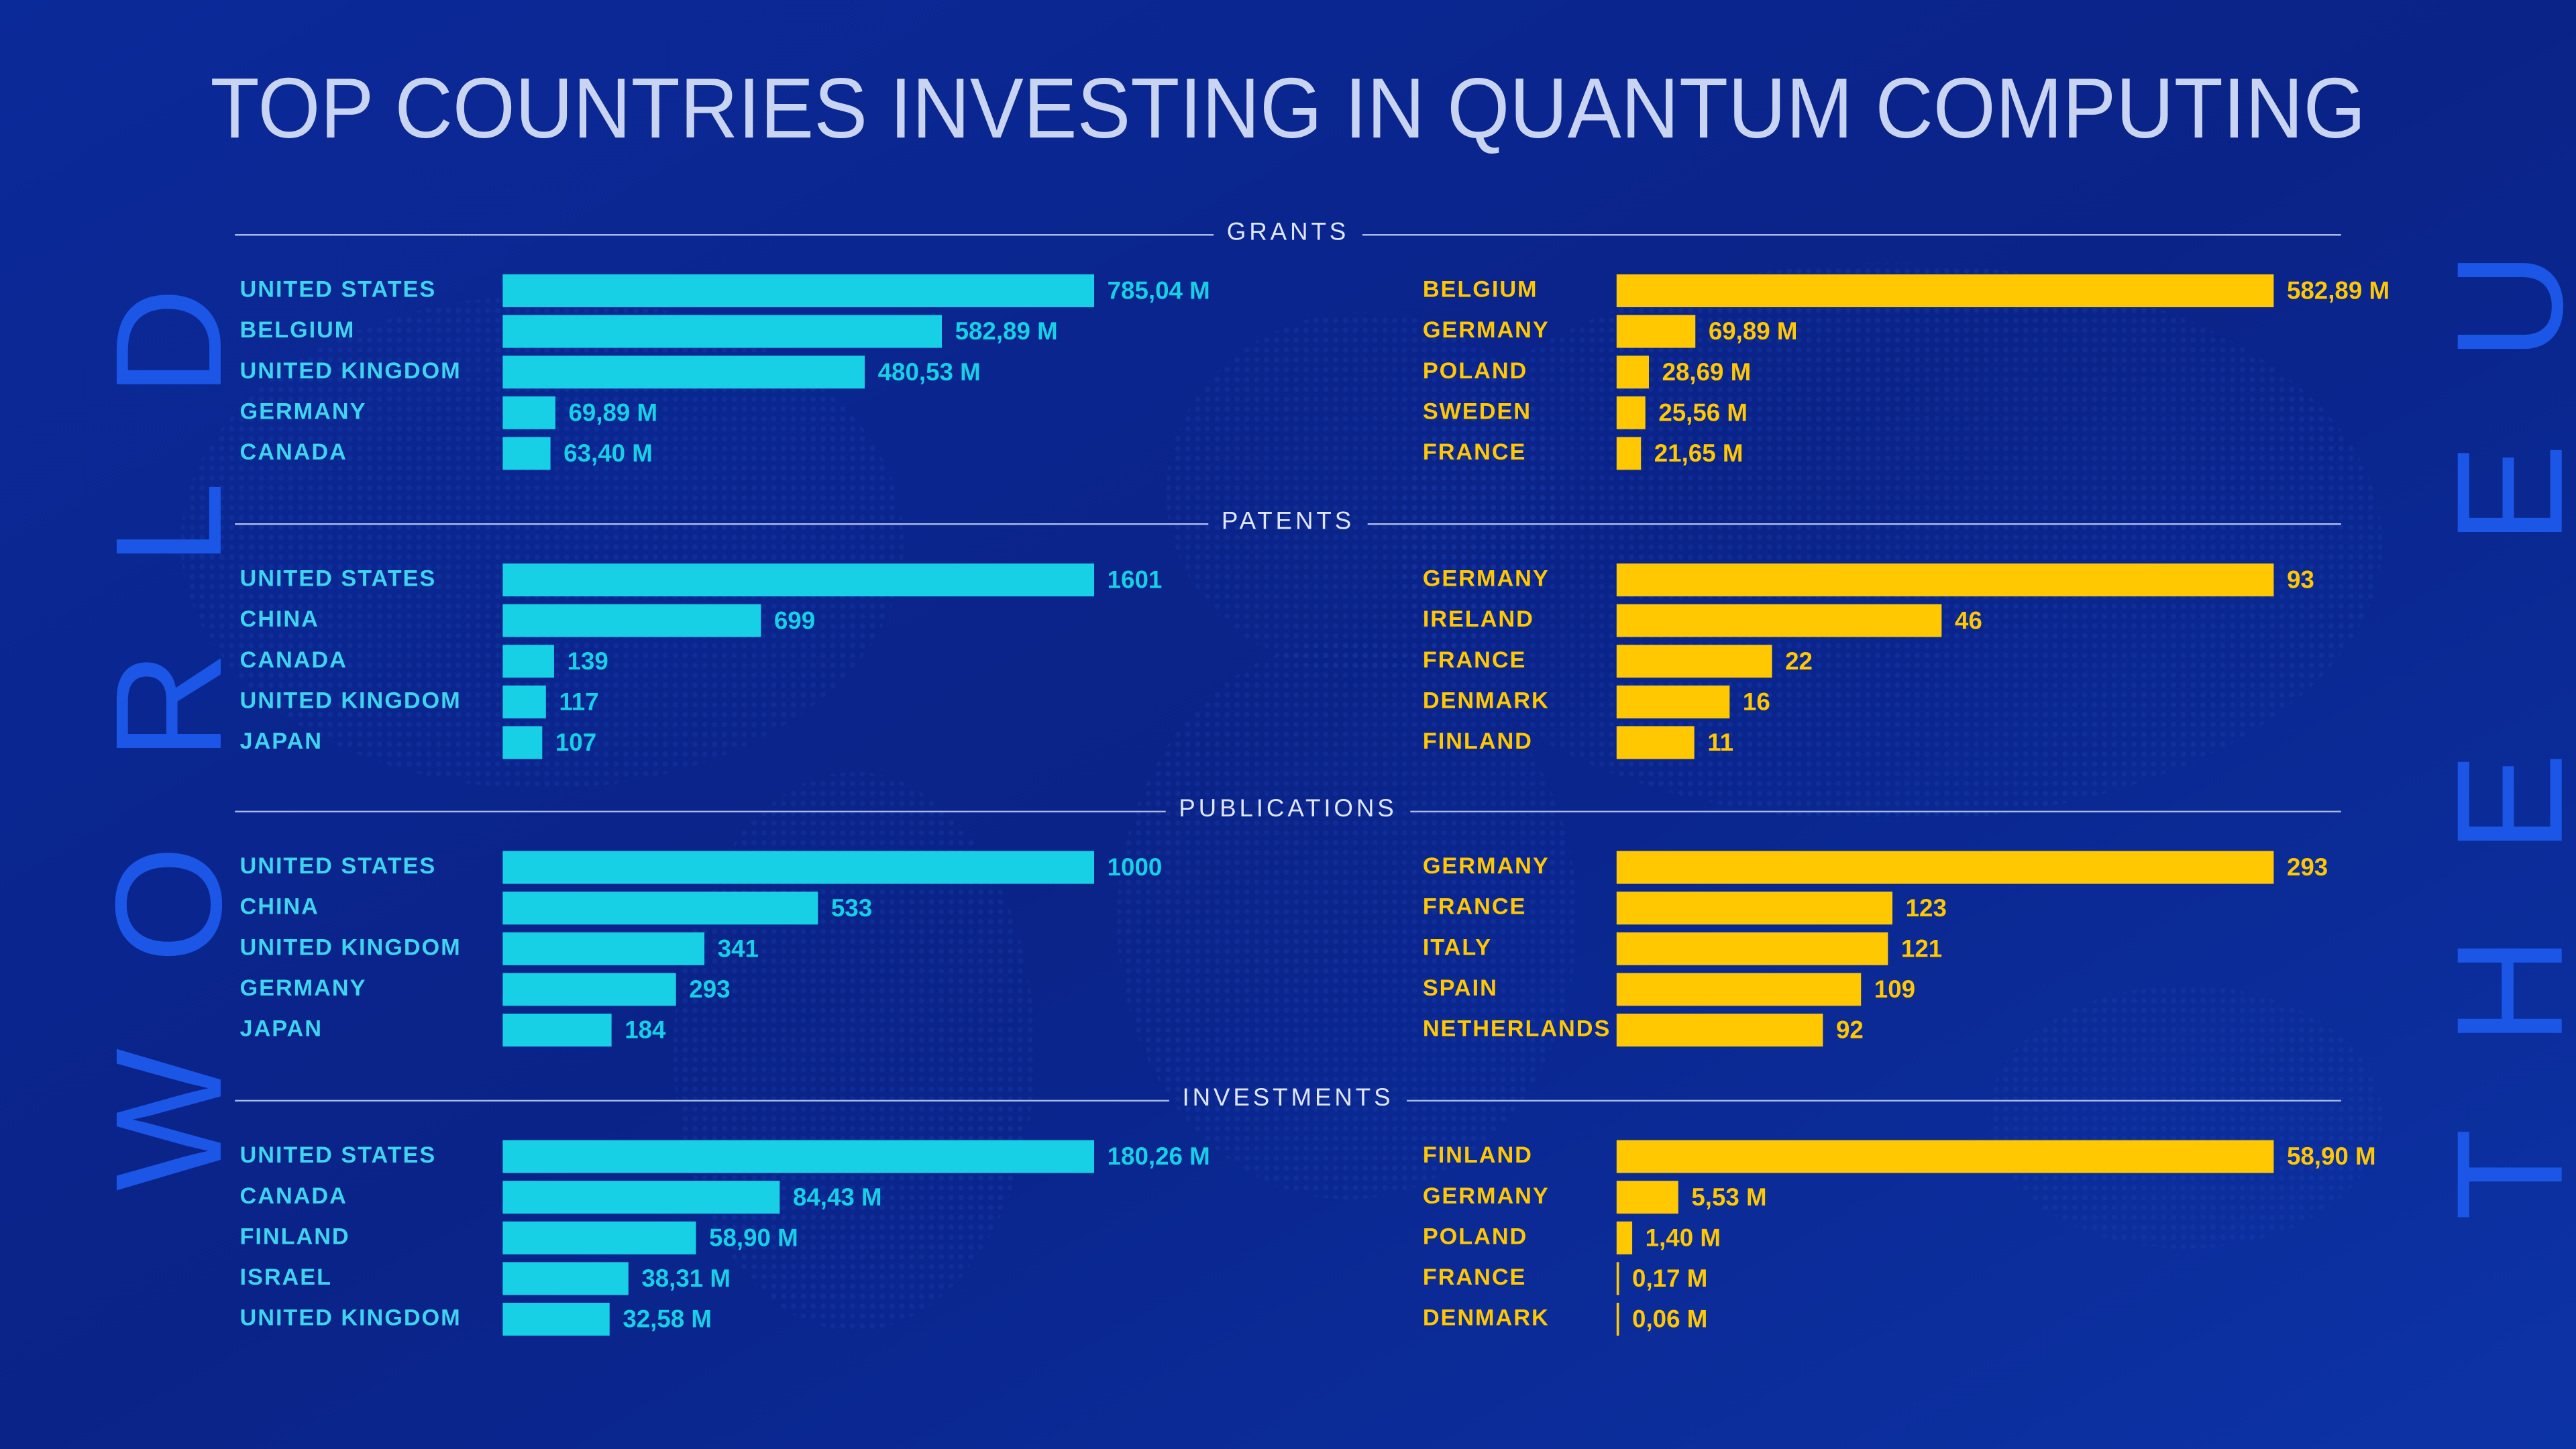 This screenshot has height=1449, width=2576. Describe the element at coordinates (1457, 947) in the screenshot. I see `category-label: ITALY` at that location.